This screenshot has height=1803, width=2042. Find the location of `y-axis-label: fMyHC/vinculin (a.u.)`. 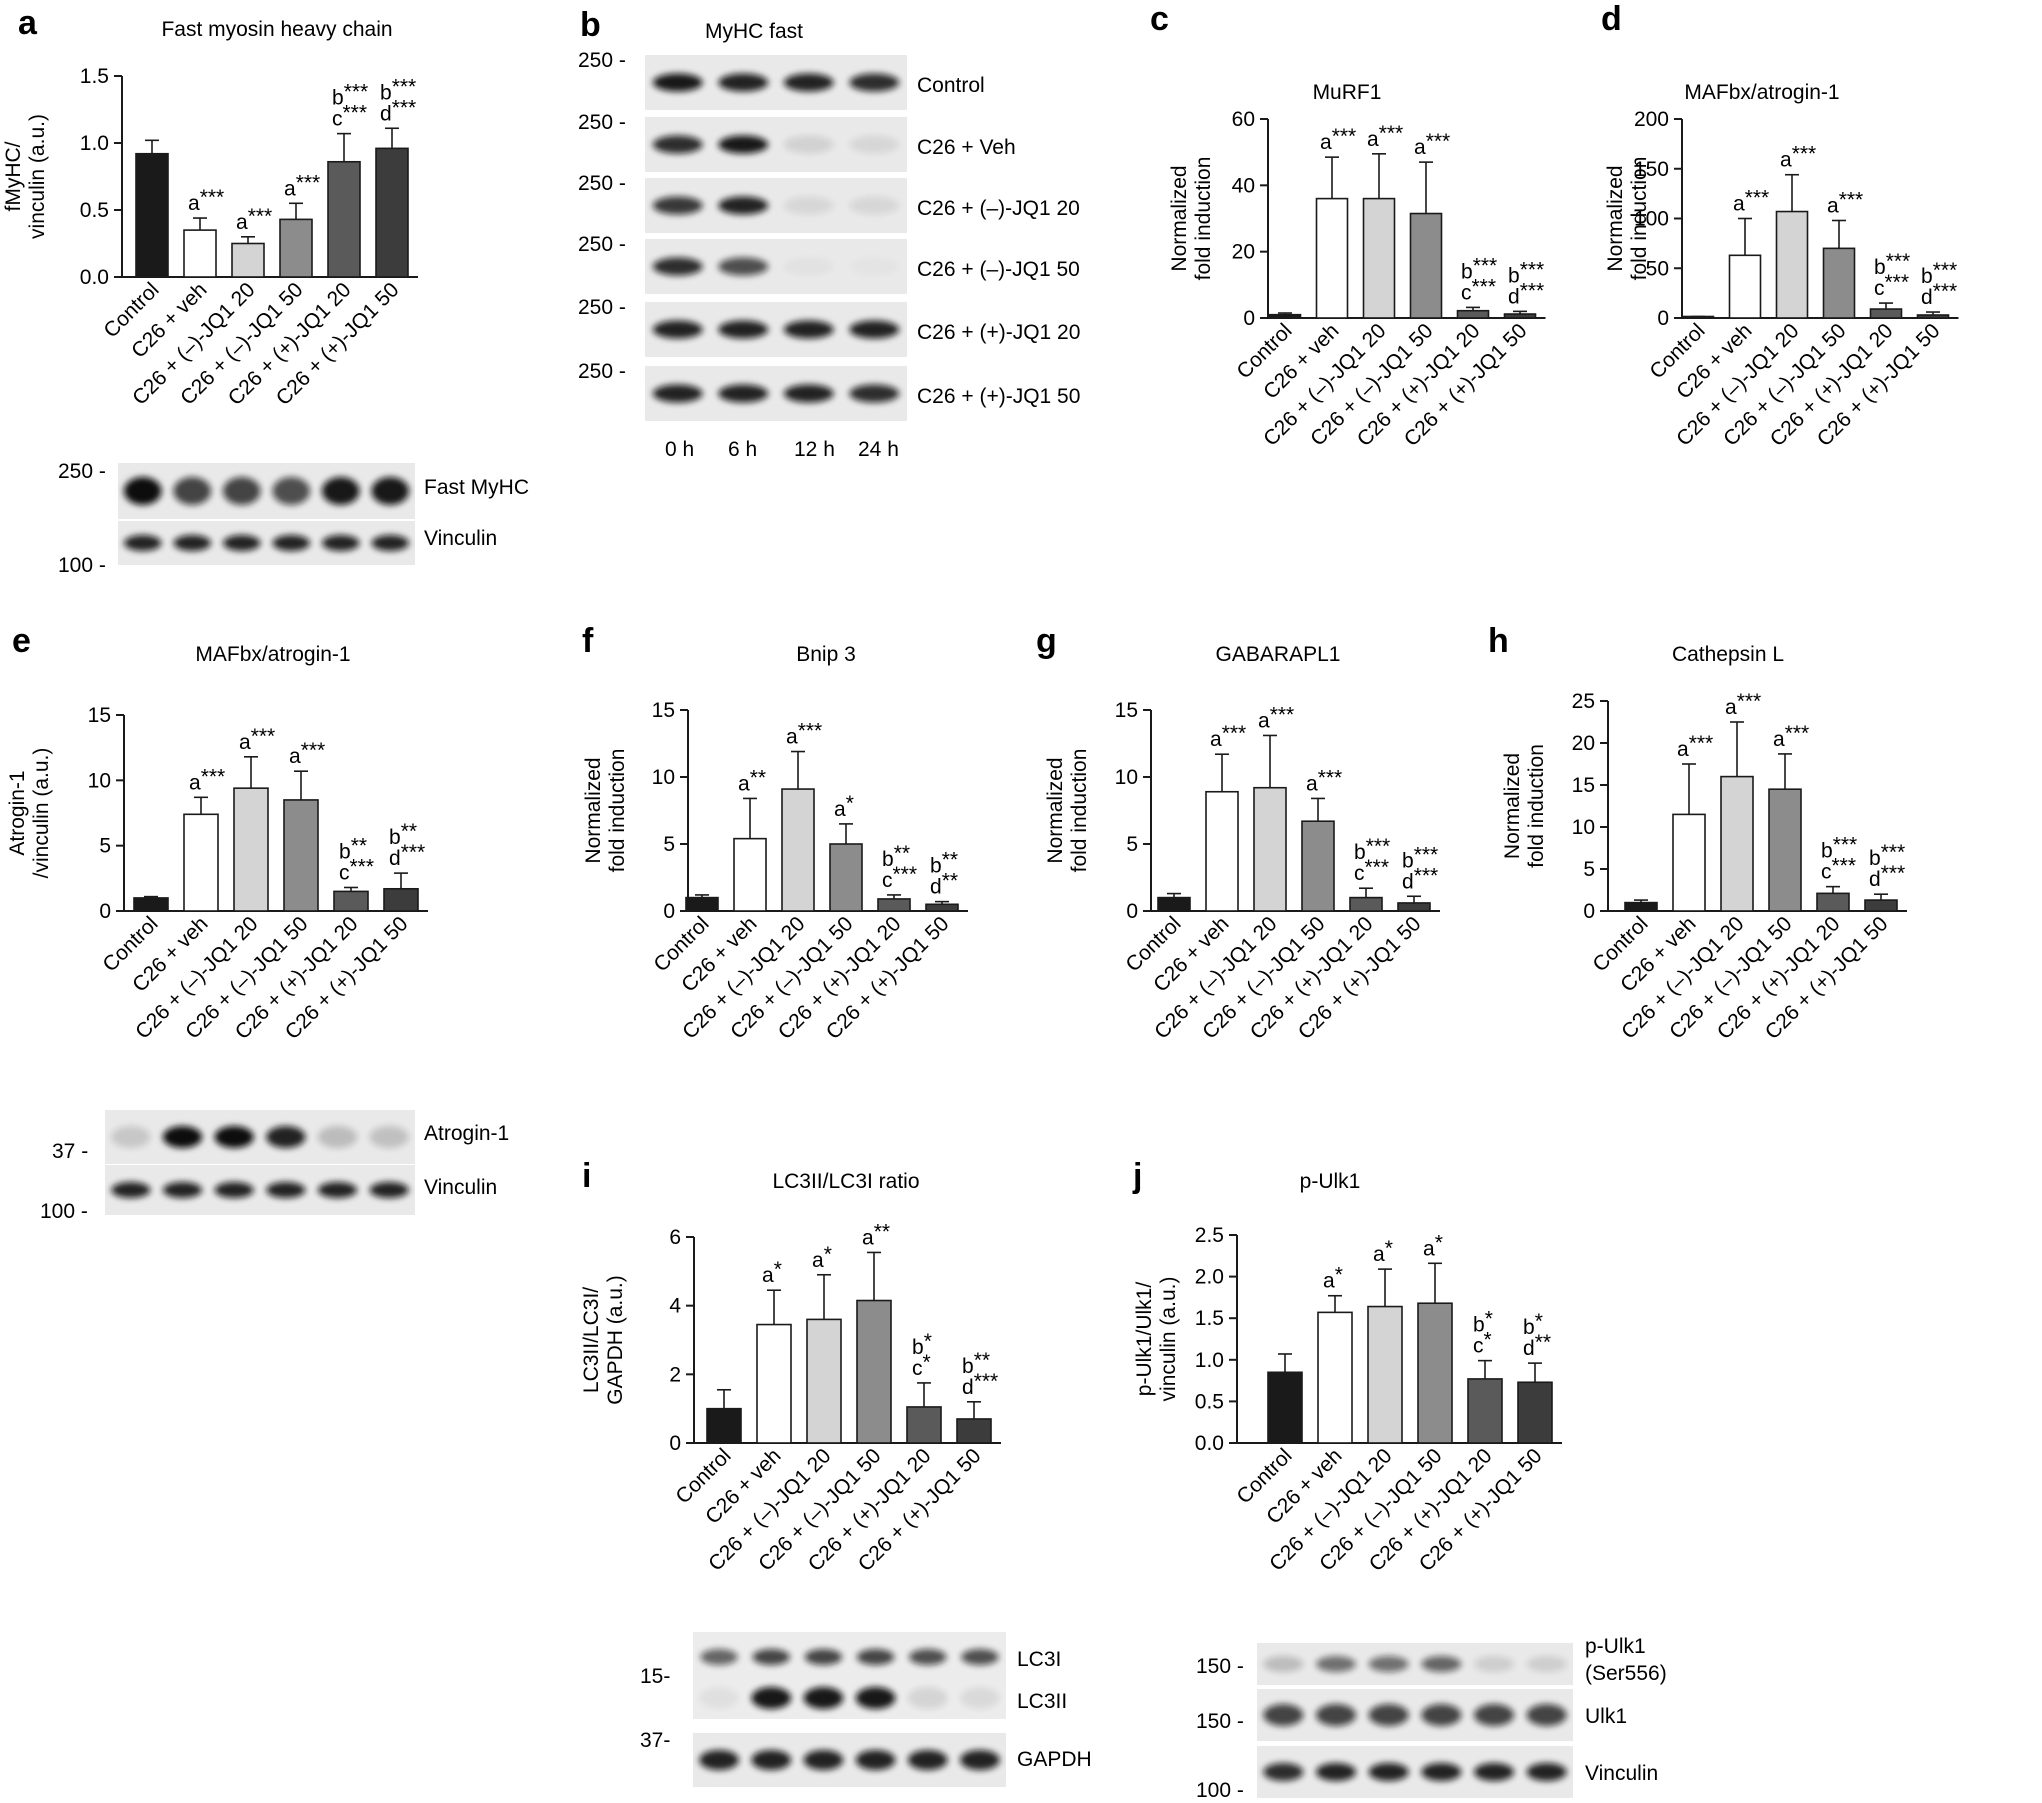

y-axis-label: fMyHC/vinculin (a.u.) is located at coordinates (25, 176).